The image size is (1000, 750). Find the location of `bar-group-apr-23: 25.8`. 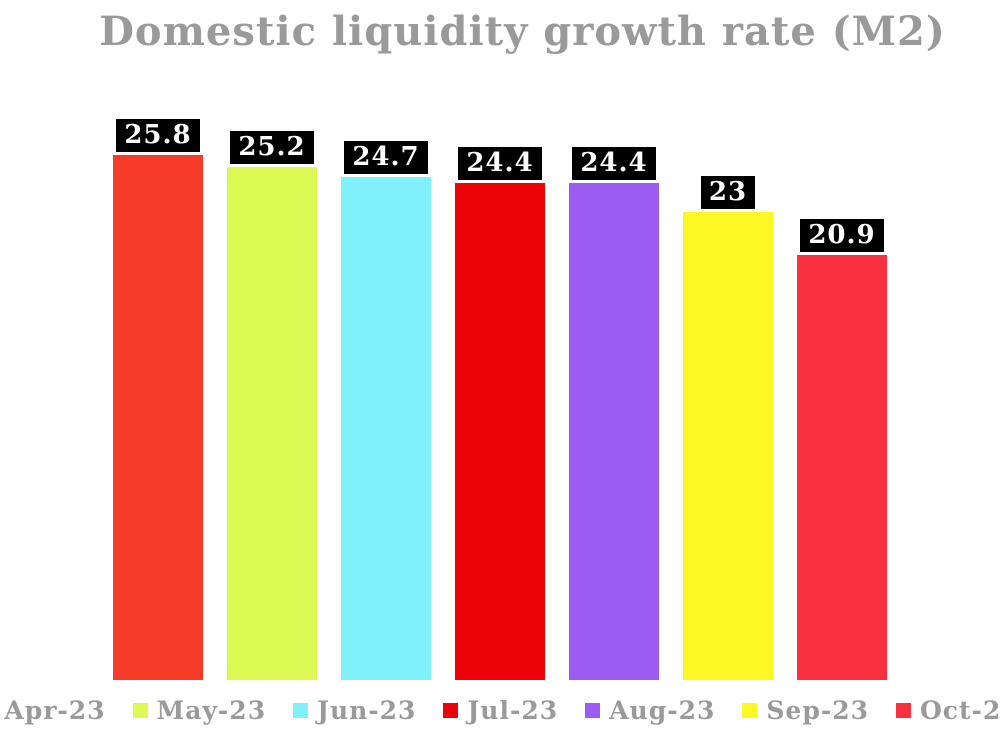

bar-group-apr-23: 25.8 is located at coordinates (158, 399).